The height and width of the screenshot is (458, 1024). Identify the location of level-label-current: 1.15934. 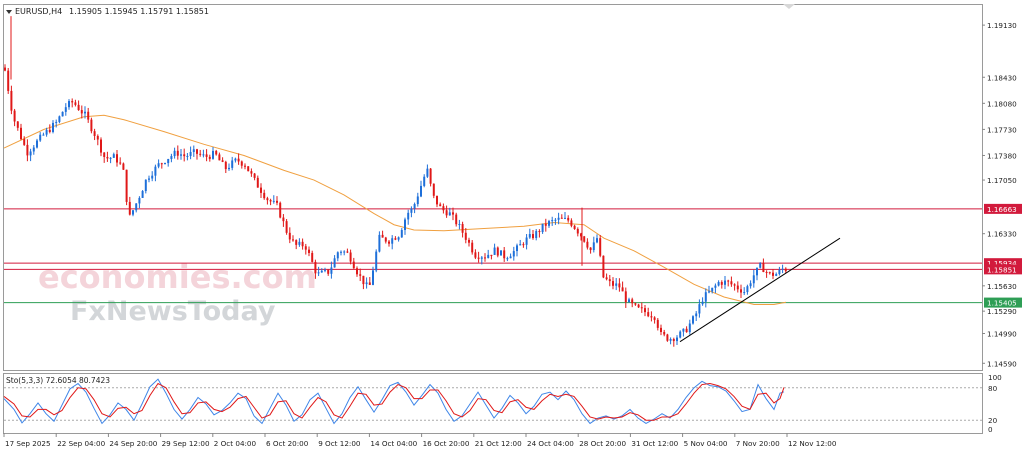
(1002, 263).